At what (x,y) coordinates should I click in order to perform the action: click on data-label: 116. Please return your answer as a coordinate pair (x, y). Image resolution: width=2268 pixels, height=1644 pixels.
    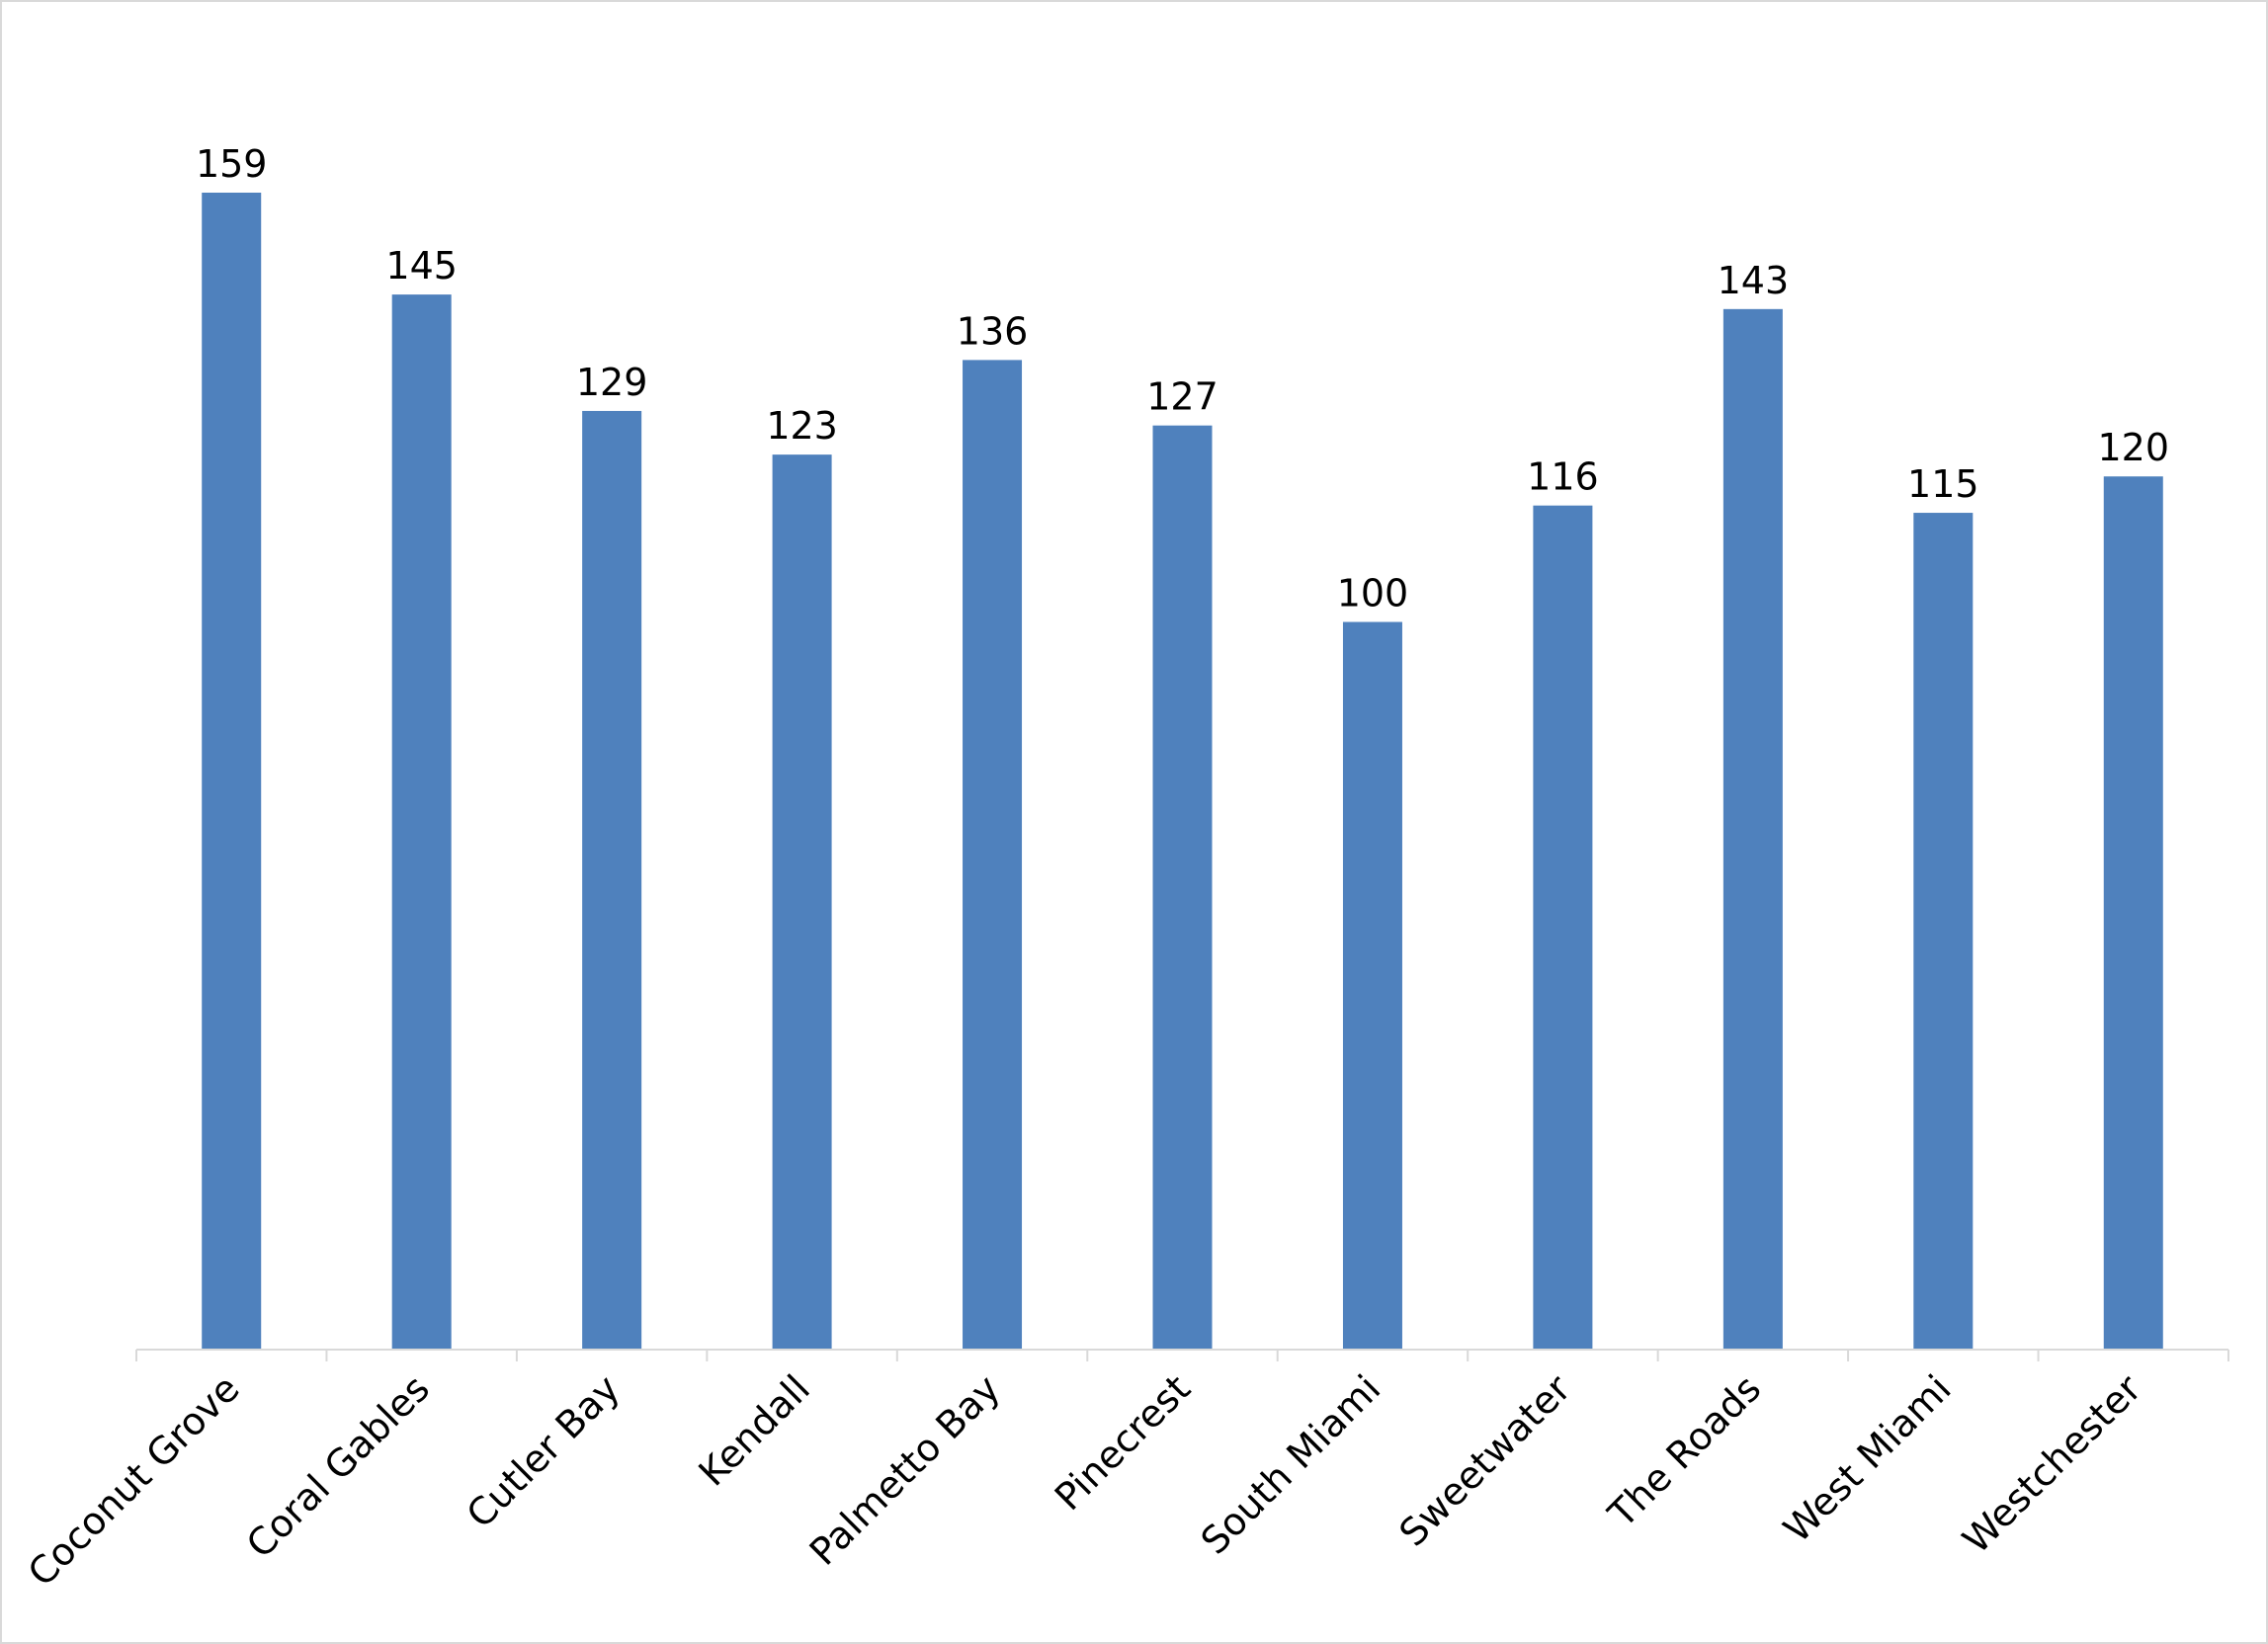
    Looking at the image, I should click on (1563, 477).